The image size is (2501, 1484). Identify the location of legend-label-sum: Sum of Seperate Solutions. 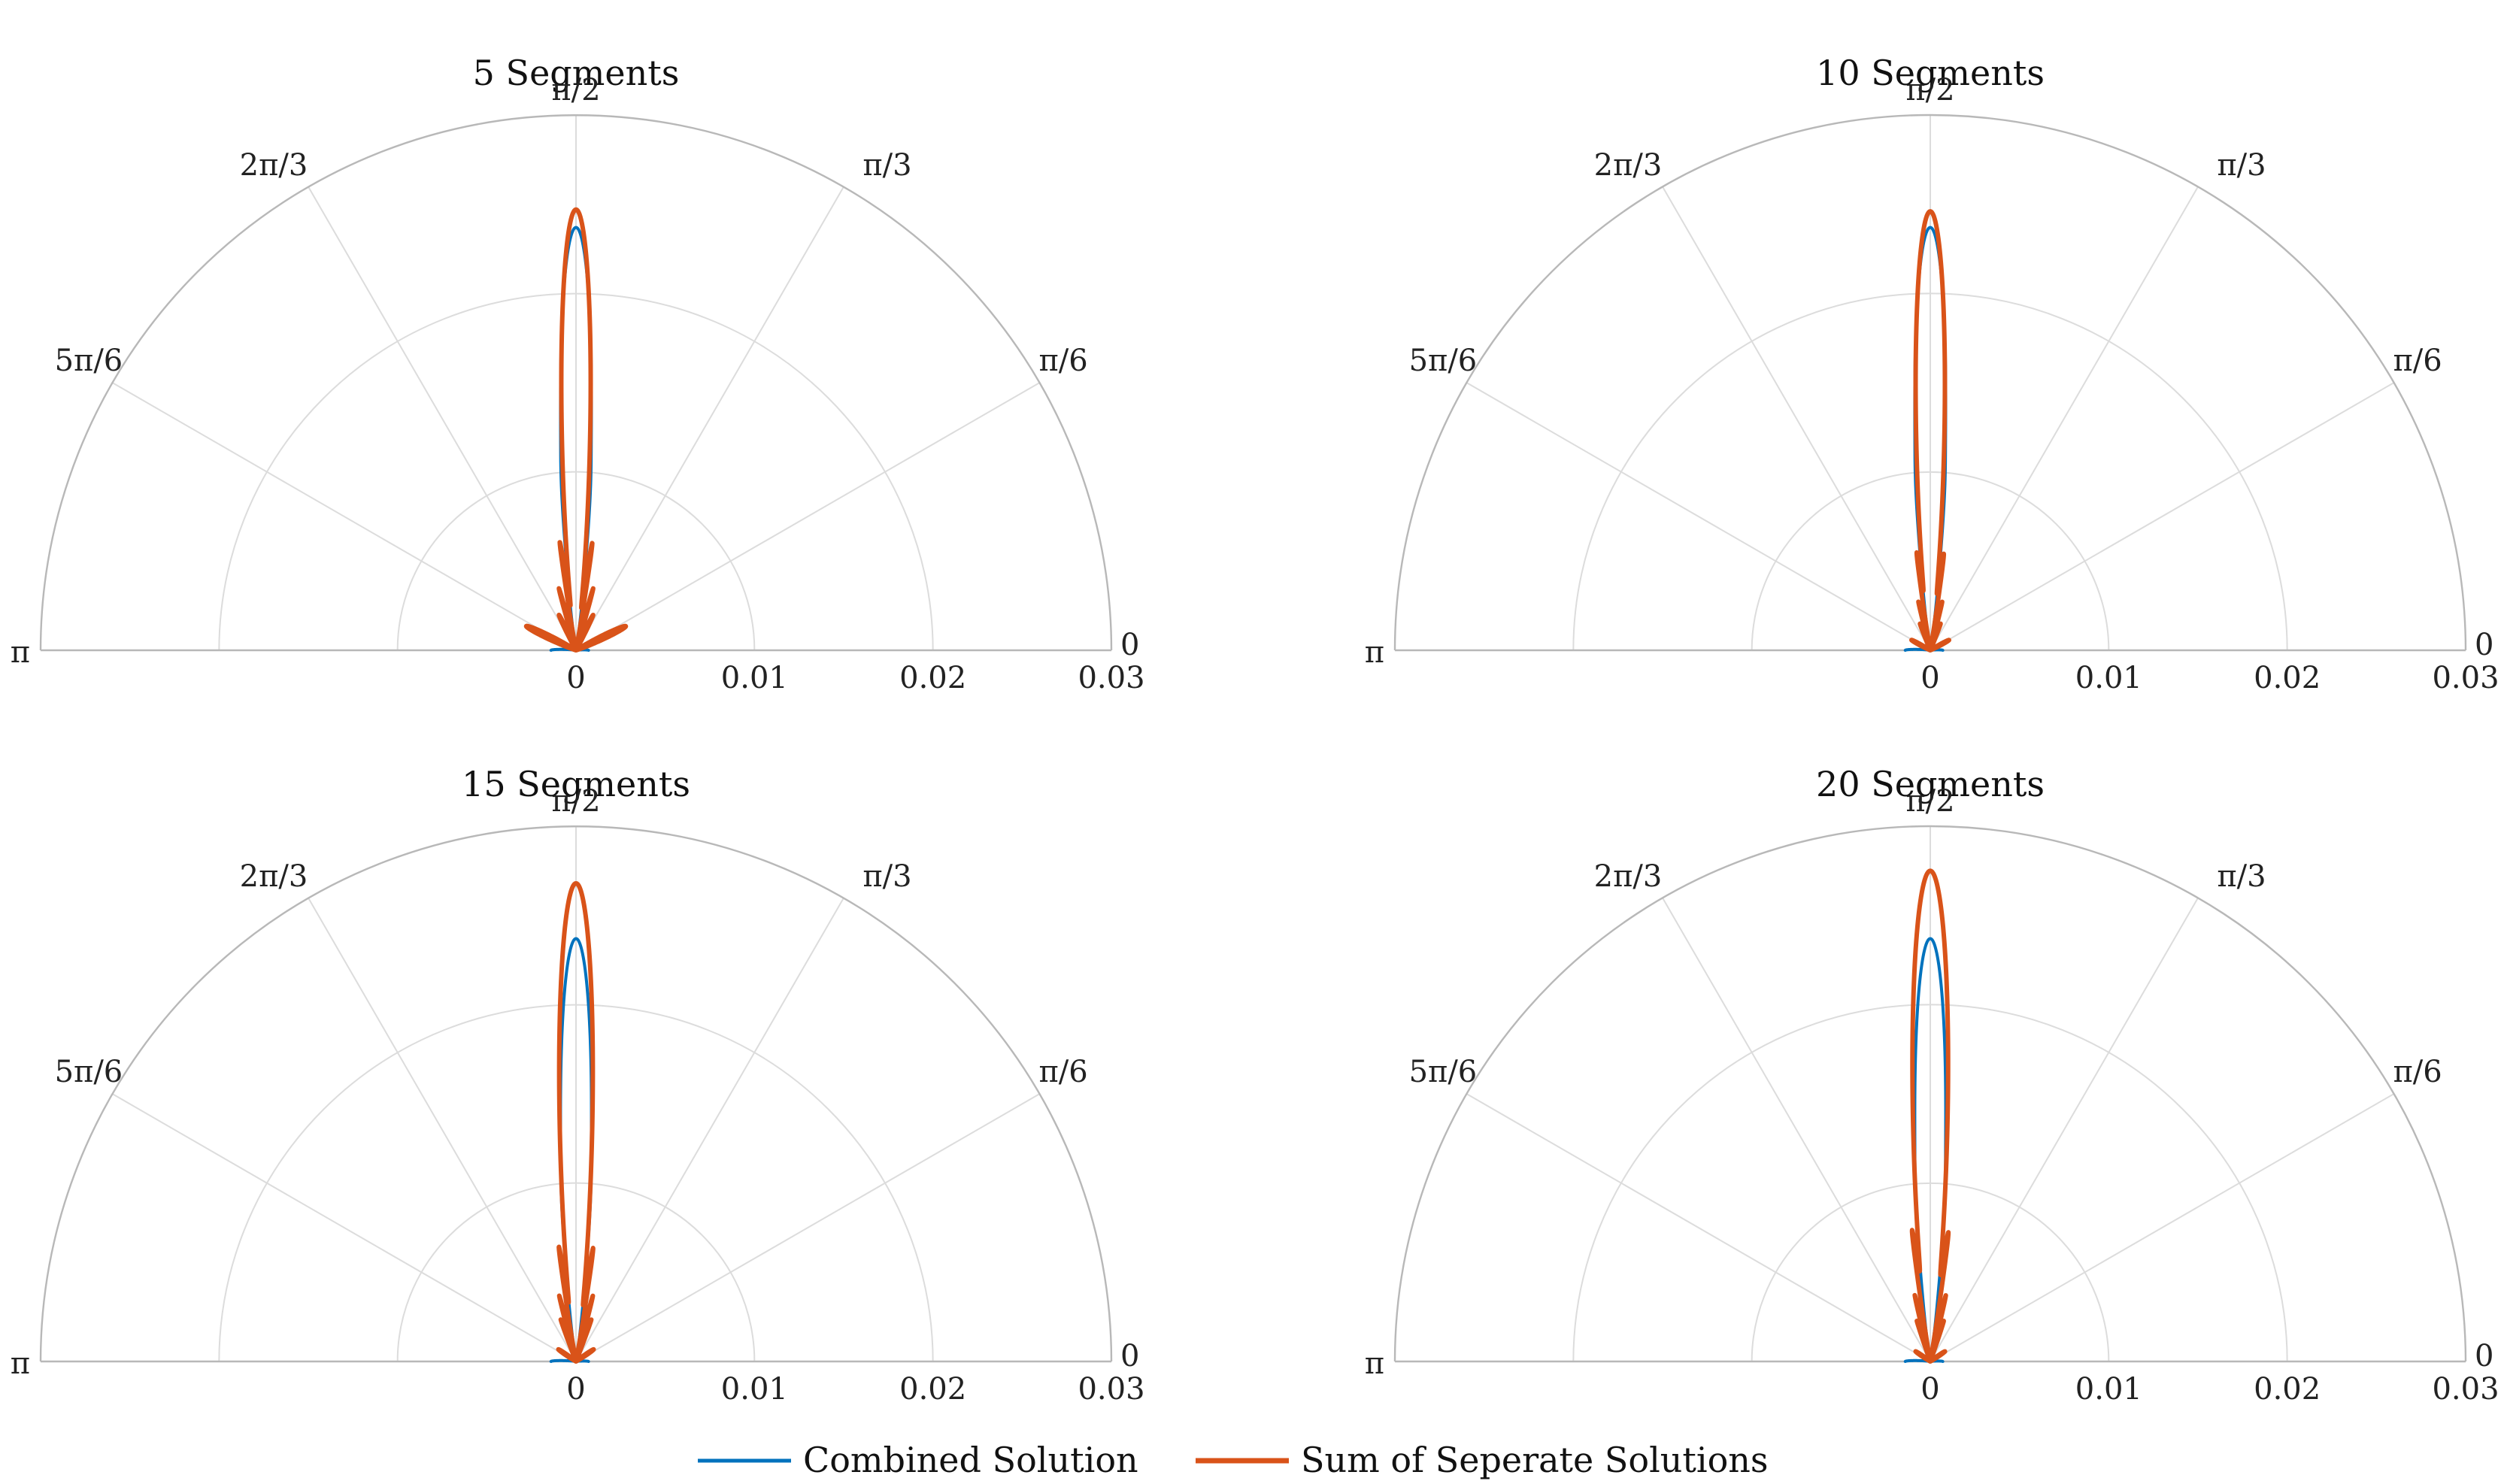
(1535, 1460).